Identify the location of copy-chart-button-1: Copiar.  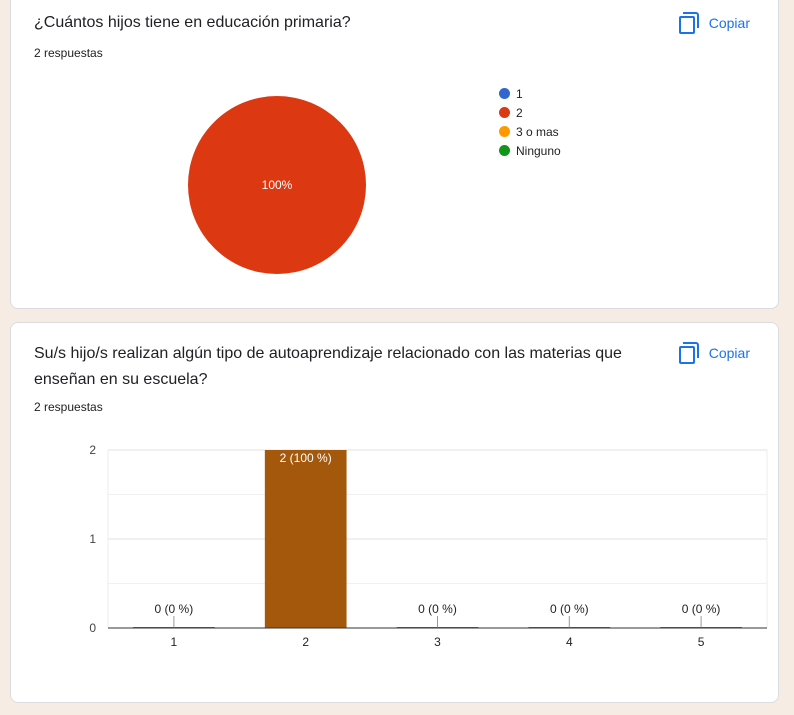
(714, 23).